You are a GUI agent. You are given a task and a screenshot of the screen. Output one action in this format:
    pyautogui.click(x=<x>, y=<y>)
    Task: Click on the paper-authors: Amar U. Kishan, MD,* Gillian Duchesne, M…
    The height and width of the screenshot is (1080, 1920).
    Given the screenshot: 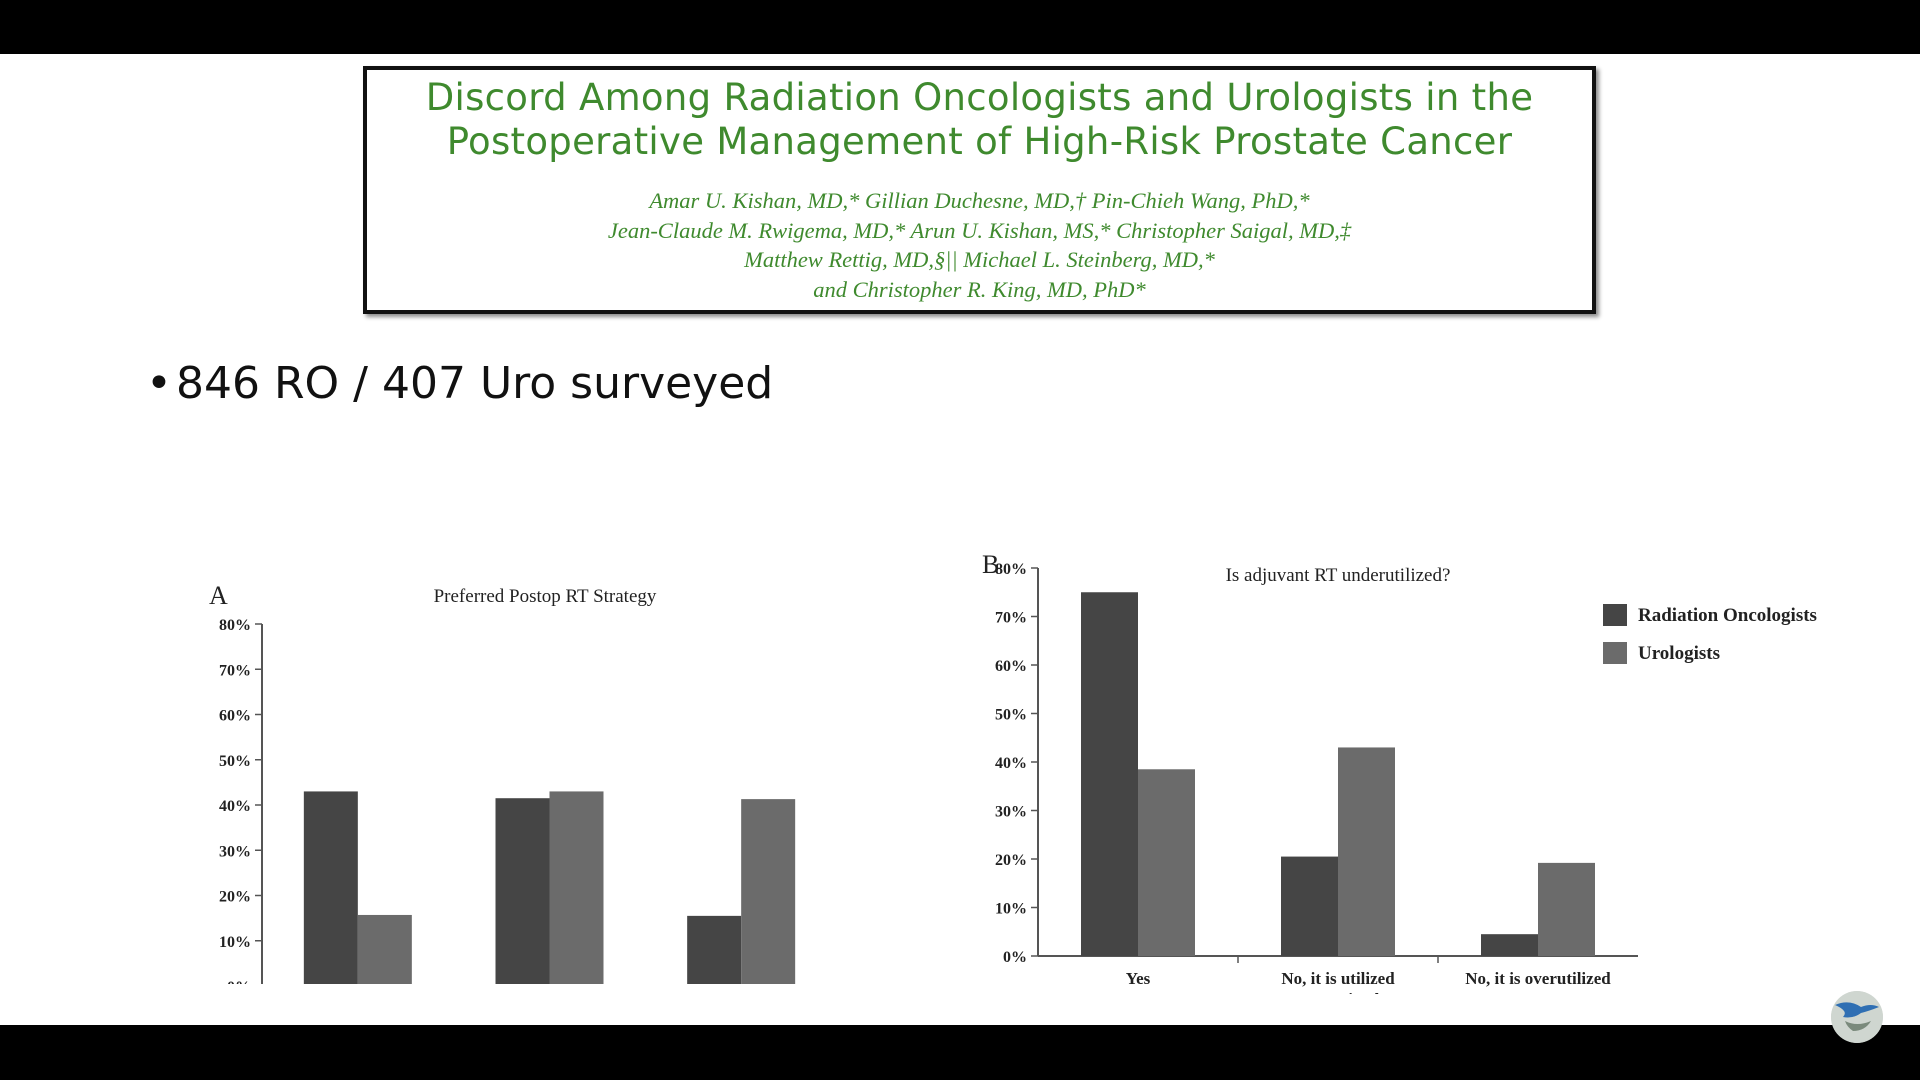 What is the action you would take?
    pyautogui.click(x=979, y=245)
    